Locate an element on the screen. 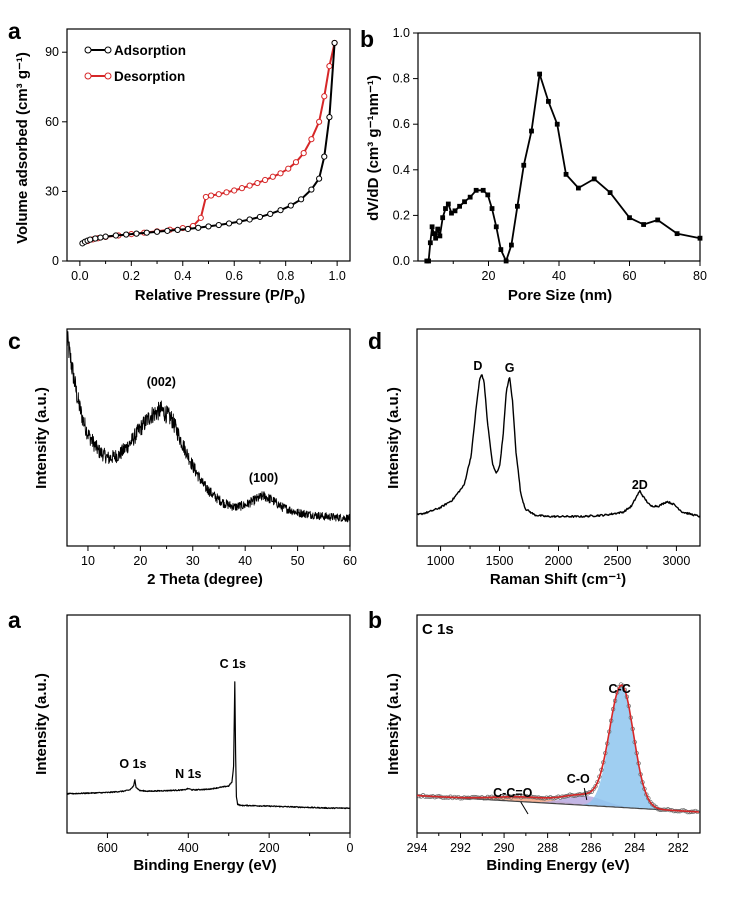 The image size is (729, 902). legend-label: Desorption is located at coordinates (149, 76).